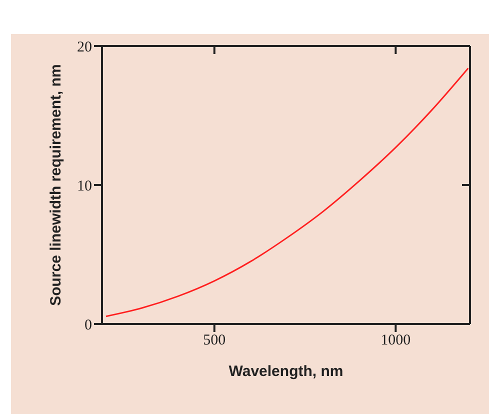 The image size is (489, 414). Describe the element at coordinates (55, 185) in the screenshot. I see `y-axis-title: Source linewidth requirement, nm` at that location.